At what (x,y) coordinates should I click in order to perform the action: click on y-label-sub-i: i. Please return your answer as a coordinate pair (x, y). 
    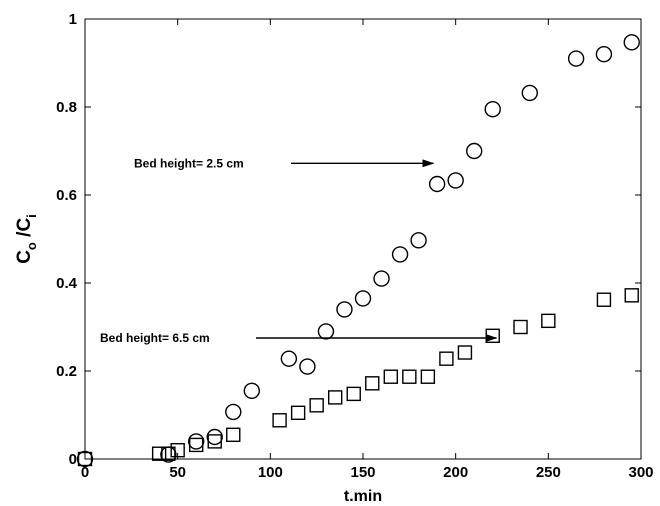
    Looking at the image, I should click on (31, 216).